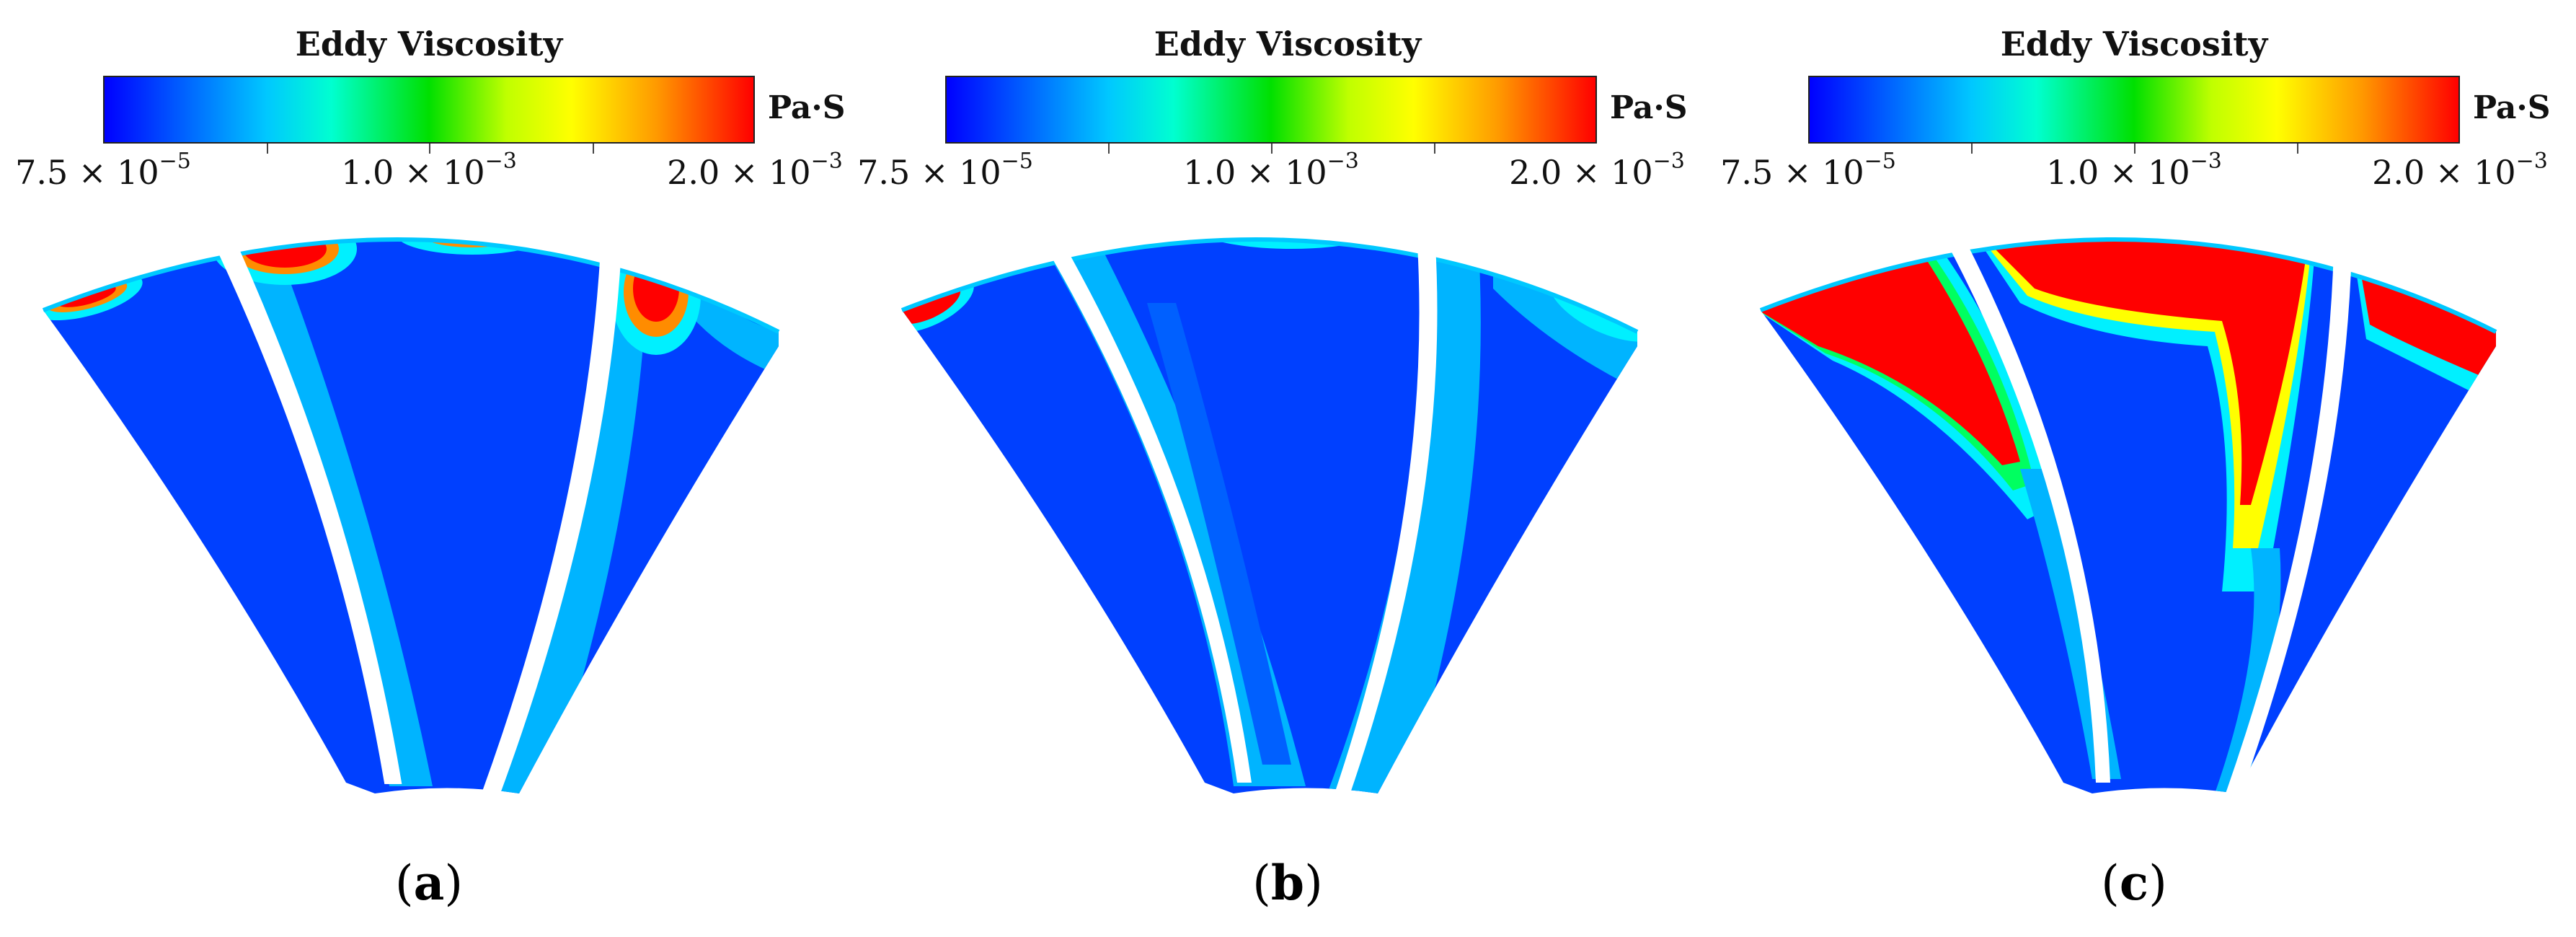 This screenshot has height=937, width=2576. Describe the element at coordinates (1287, 883) in the screenshot. I see `panel-caption: (b)` at that location.